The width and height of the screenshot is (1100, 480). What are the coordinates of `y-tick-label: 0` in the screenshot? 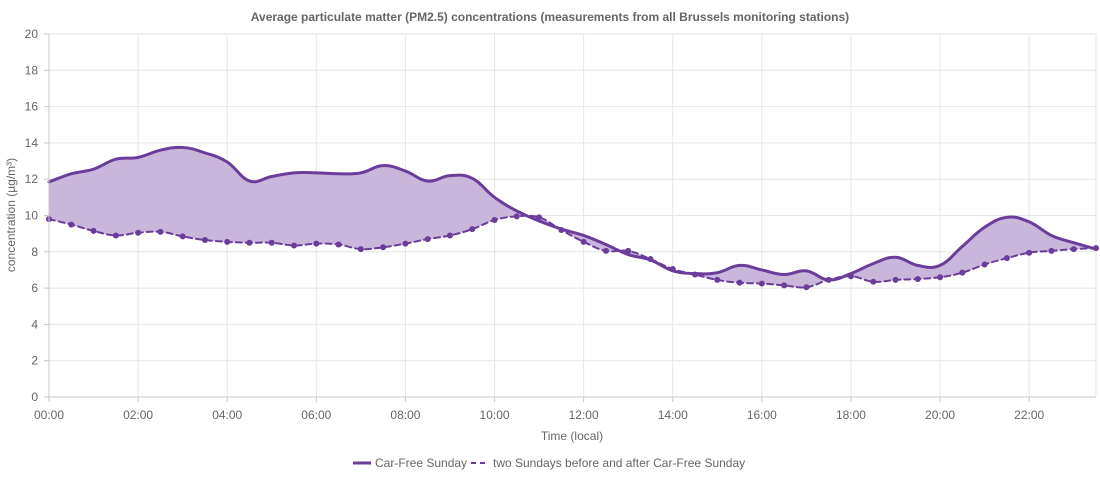 It's located at (34, 397).